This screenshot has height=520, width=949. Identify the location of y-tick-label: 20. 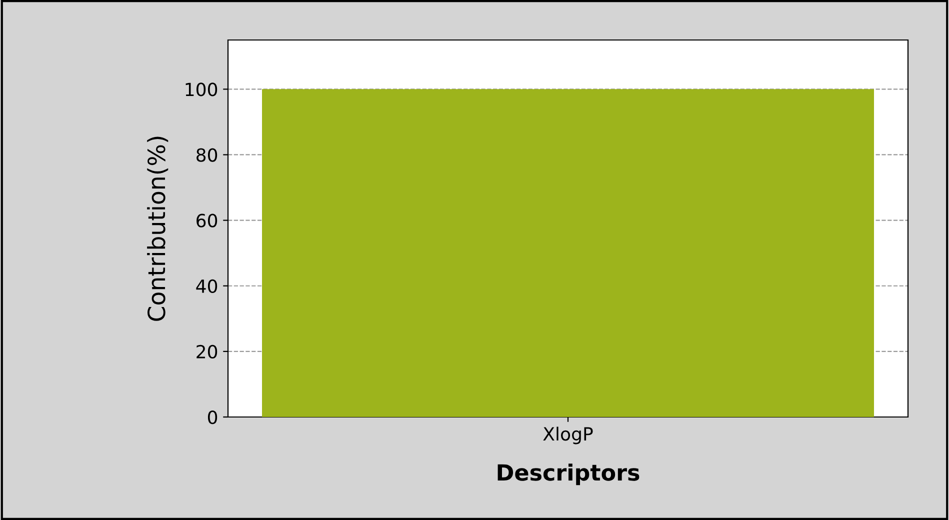
(207, 351).